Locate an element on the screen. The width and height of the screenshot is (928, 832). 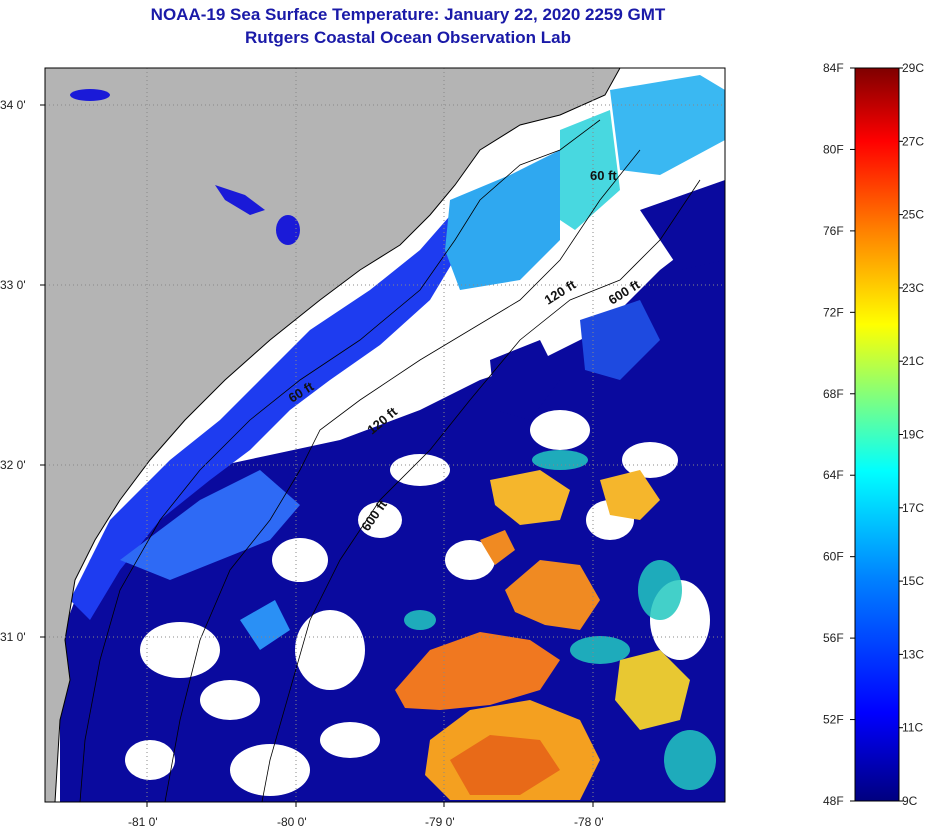
colorbar-f-label: 56F is located at coordinates (833, 638).